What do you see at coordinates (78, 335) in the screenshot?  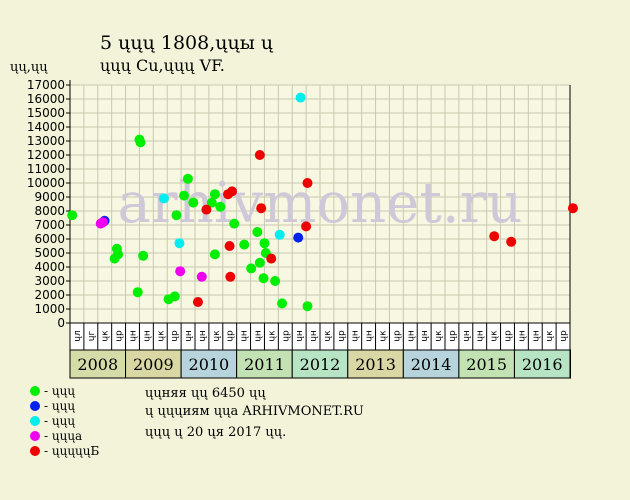 I see `month-tick-label: ųл` at bounding box center [78, 335].